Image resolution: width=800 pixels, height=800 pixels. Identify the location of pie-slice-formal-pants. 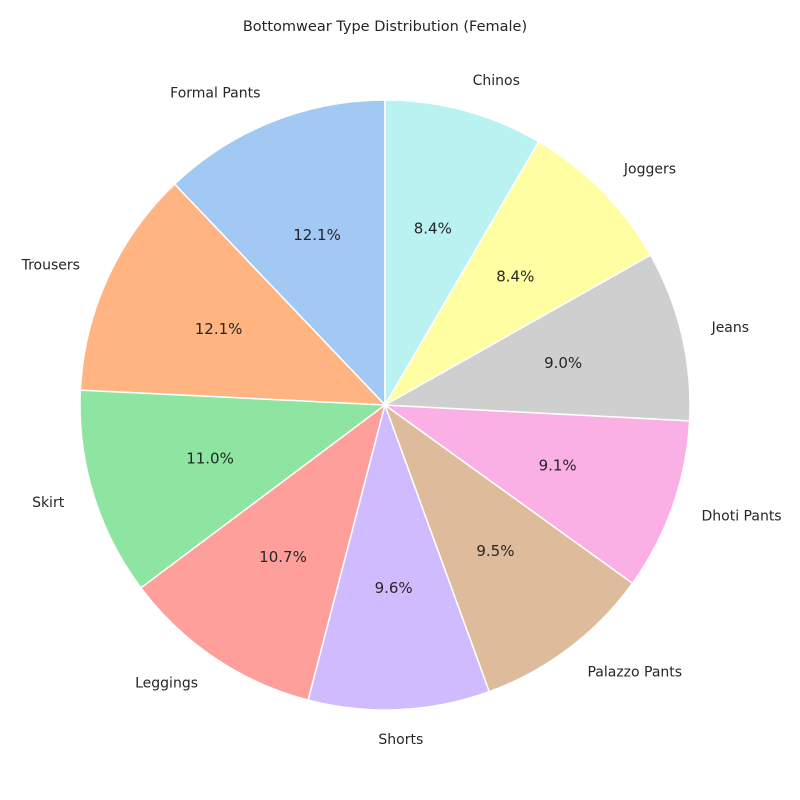
(279, 253).